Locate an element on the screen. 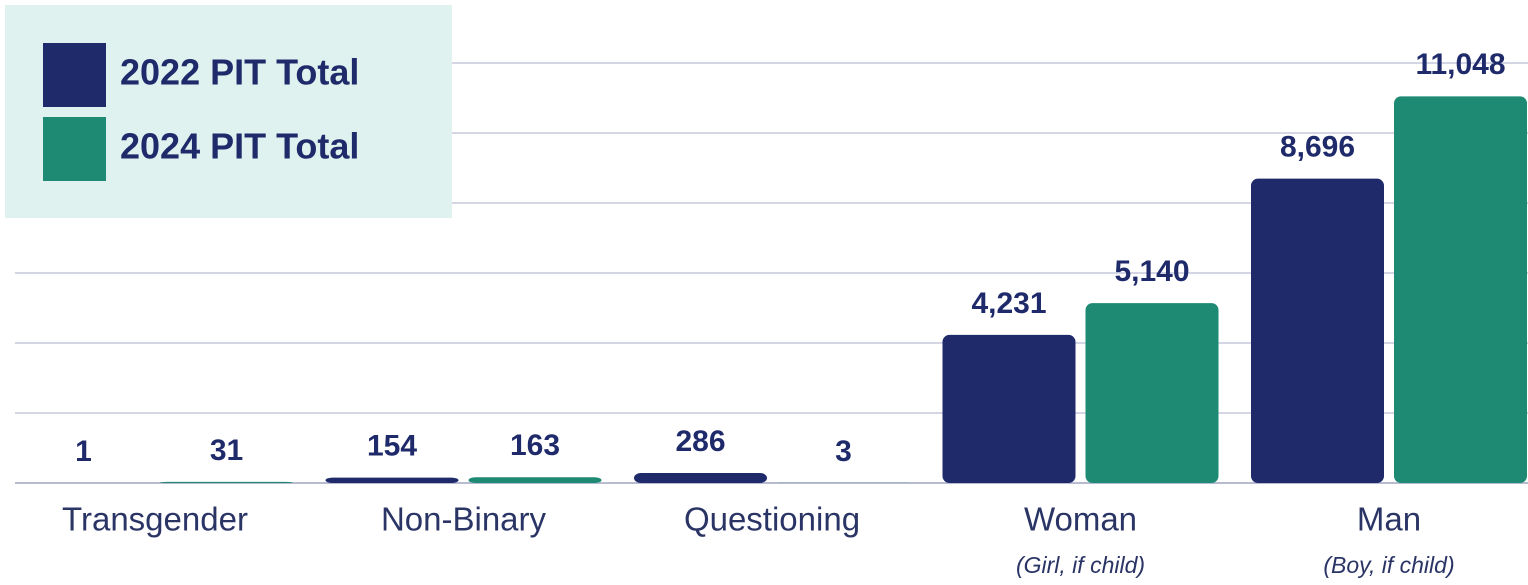 This screenshot has height=585, width=1528. value-label: 163 is located at coordinates (535, 445).